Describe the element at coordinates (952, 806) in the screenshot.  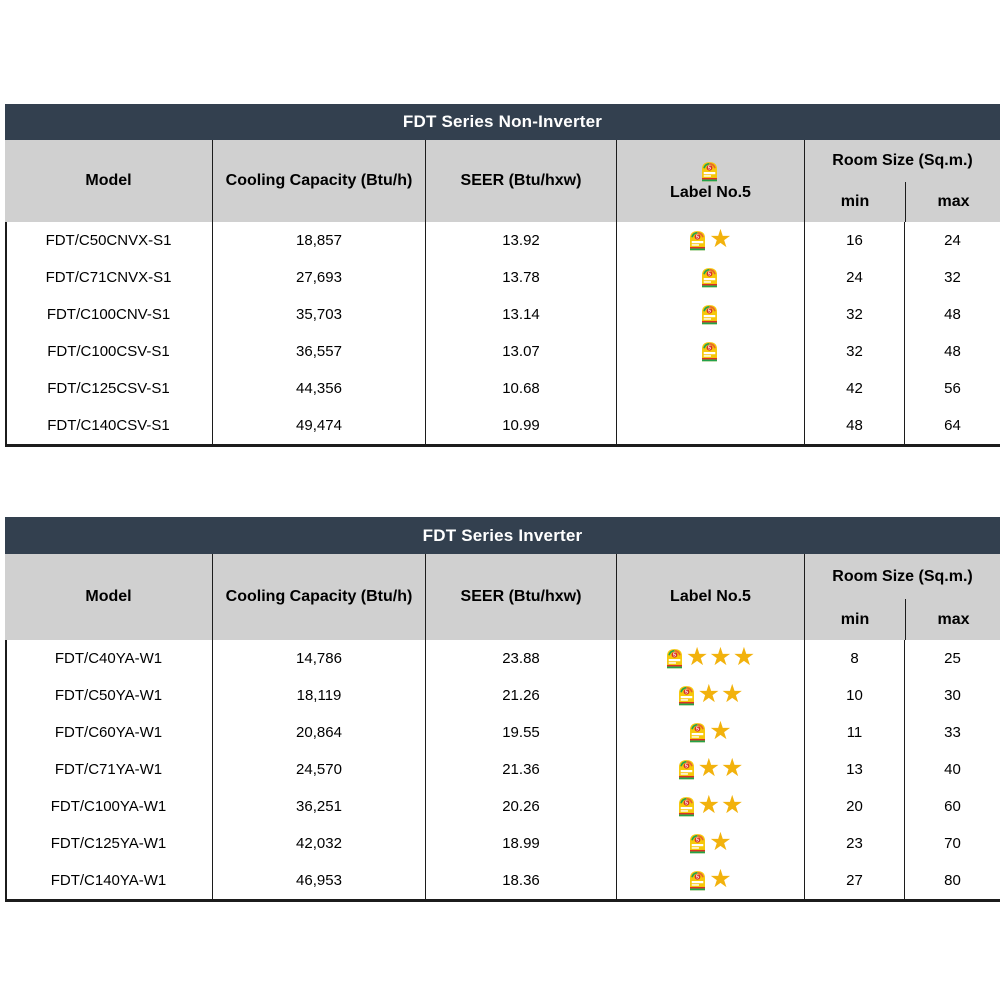
I see `room-max-cell: 60` at that location.